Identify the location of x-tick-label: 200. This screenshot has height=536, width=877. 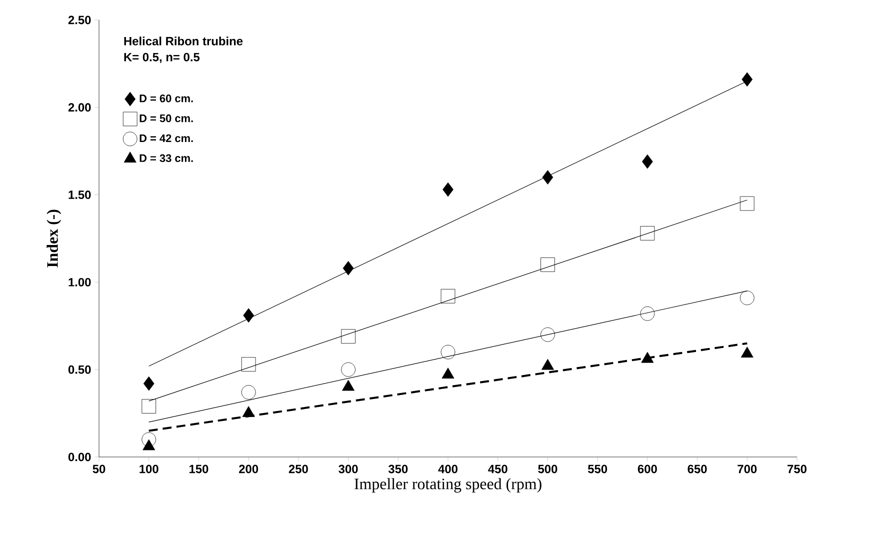
(248, 469).